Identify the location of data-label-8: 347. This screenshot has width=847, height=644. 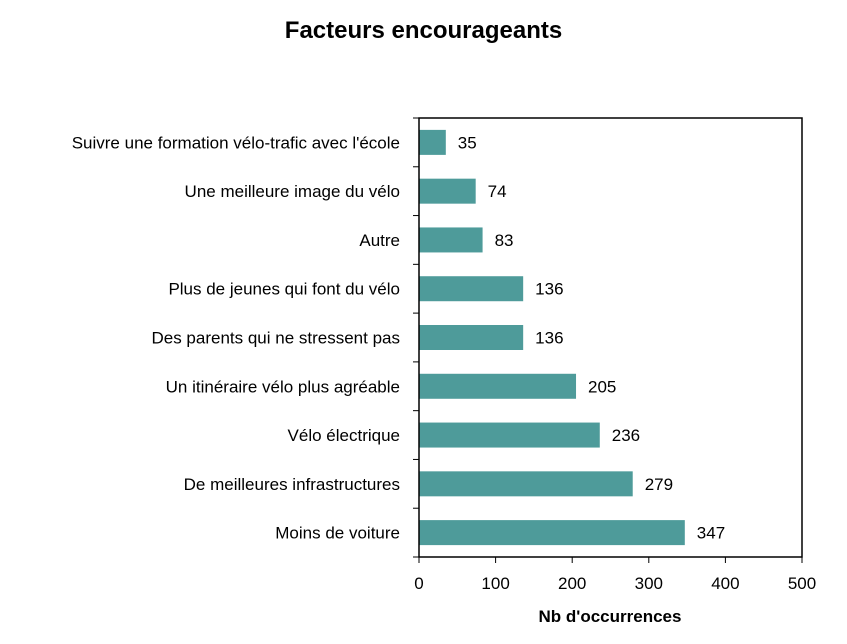
(711, 533).